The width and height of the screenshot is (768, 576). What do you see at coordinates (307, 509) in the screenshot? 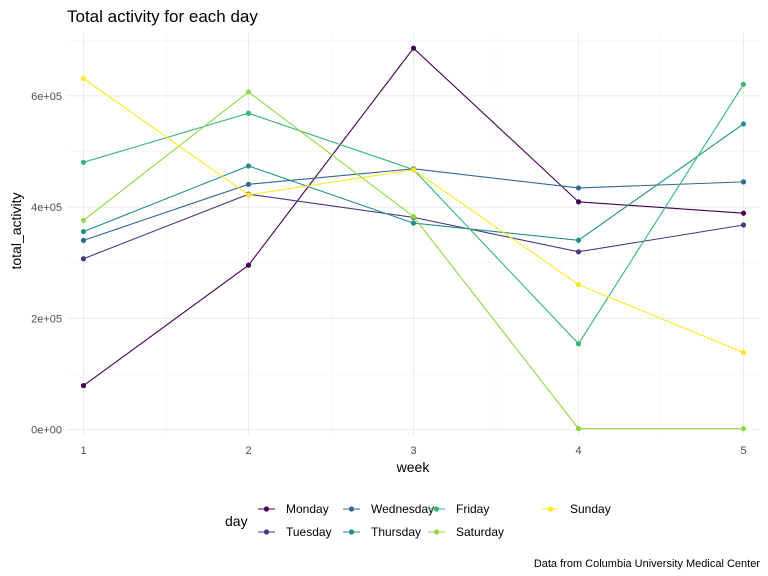
I see `legend-label: Monday` at bounding box center [307, 509].